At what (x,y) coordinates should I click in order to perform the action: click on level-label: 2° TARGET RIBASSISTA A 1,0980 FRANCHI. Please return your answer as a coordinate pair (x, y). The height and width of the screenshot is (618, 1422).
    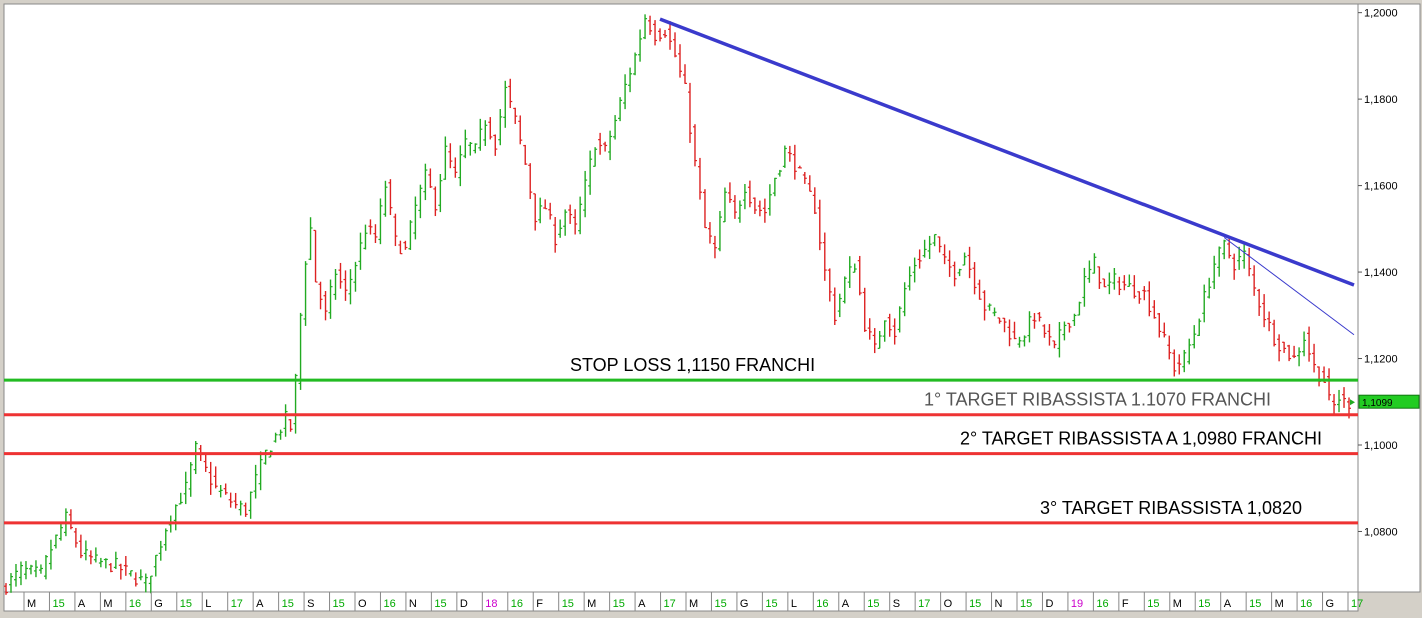
    Looking at the image, I should click on (1141, 439).